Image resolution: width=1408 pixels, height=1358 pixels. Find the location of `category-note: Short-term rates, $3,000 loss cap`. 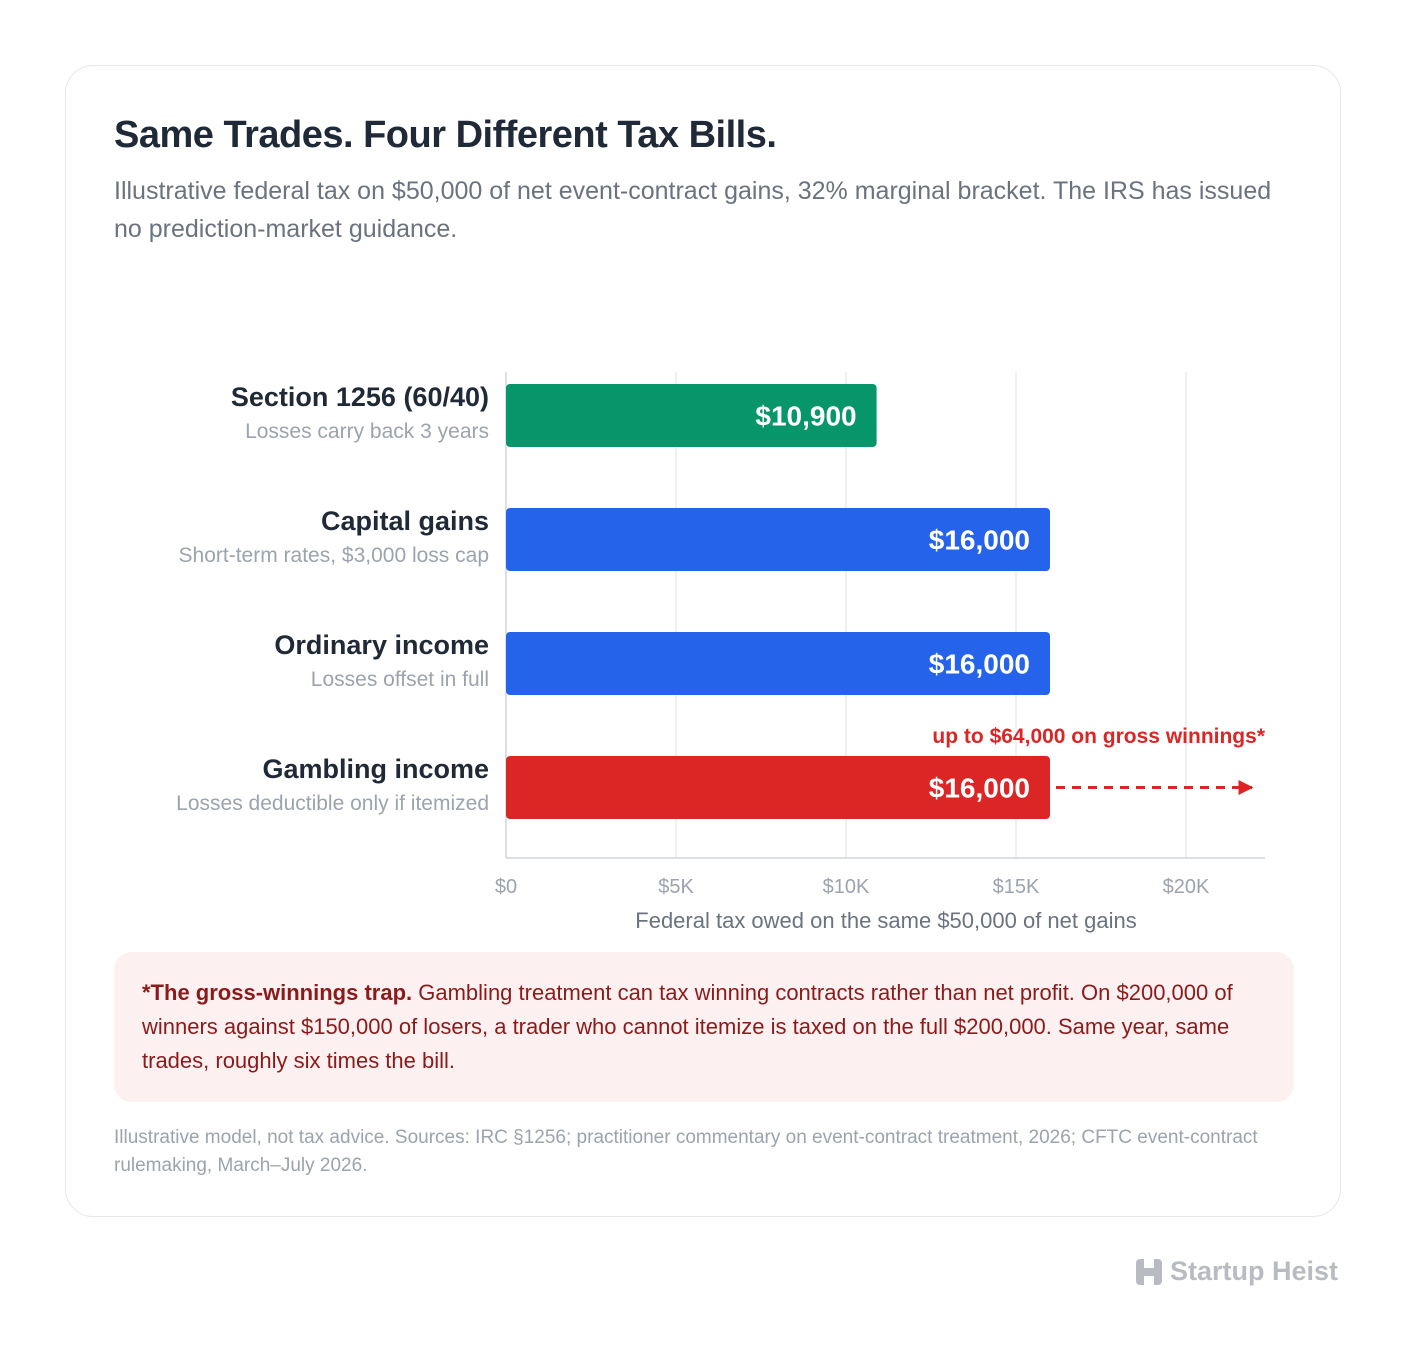

category-note: Short-term rates, $3,000 loss cap is located at coordinates (334, 555).